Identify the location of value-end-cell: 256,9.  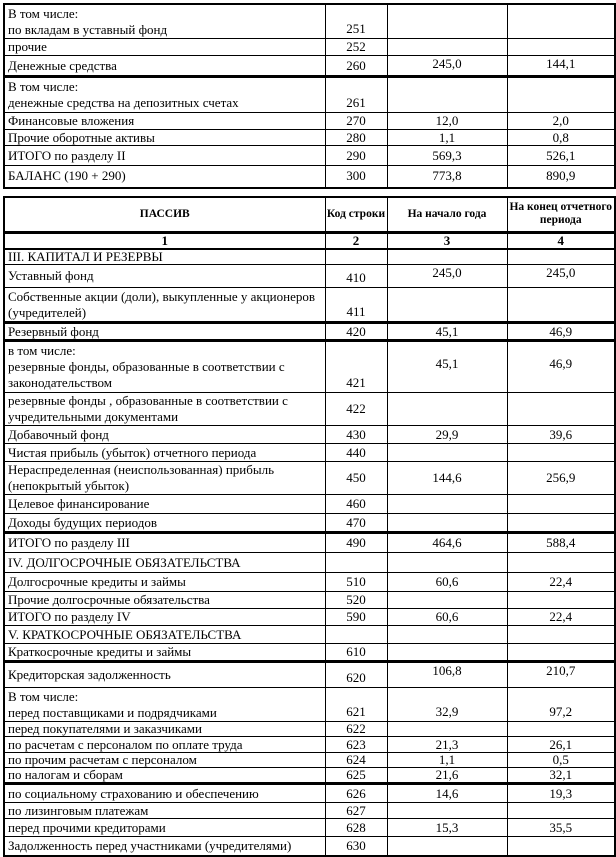
(561, 478).